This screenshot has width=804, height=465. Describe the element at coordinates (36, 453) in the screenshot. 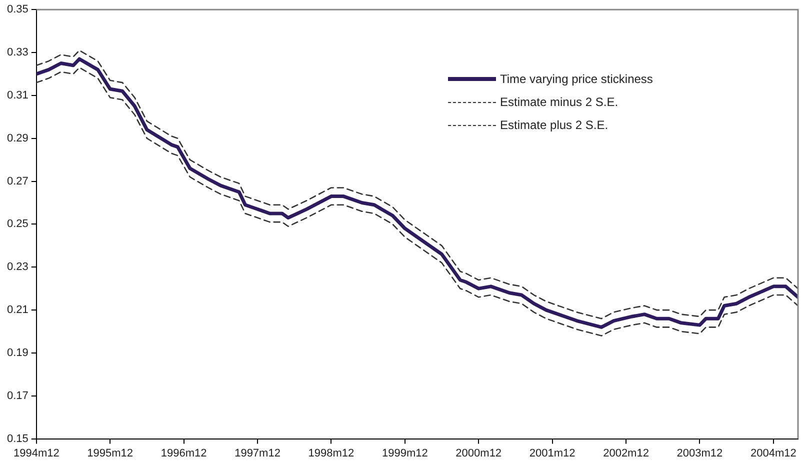

I see `x-tick-label: 1994m12` at that location.